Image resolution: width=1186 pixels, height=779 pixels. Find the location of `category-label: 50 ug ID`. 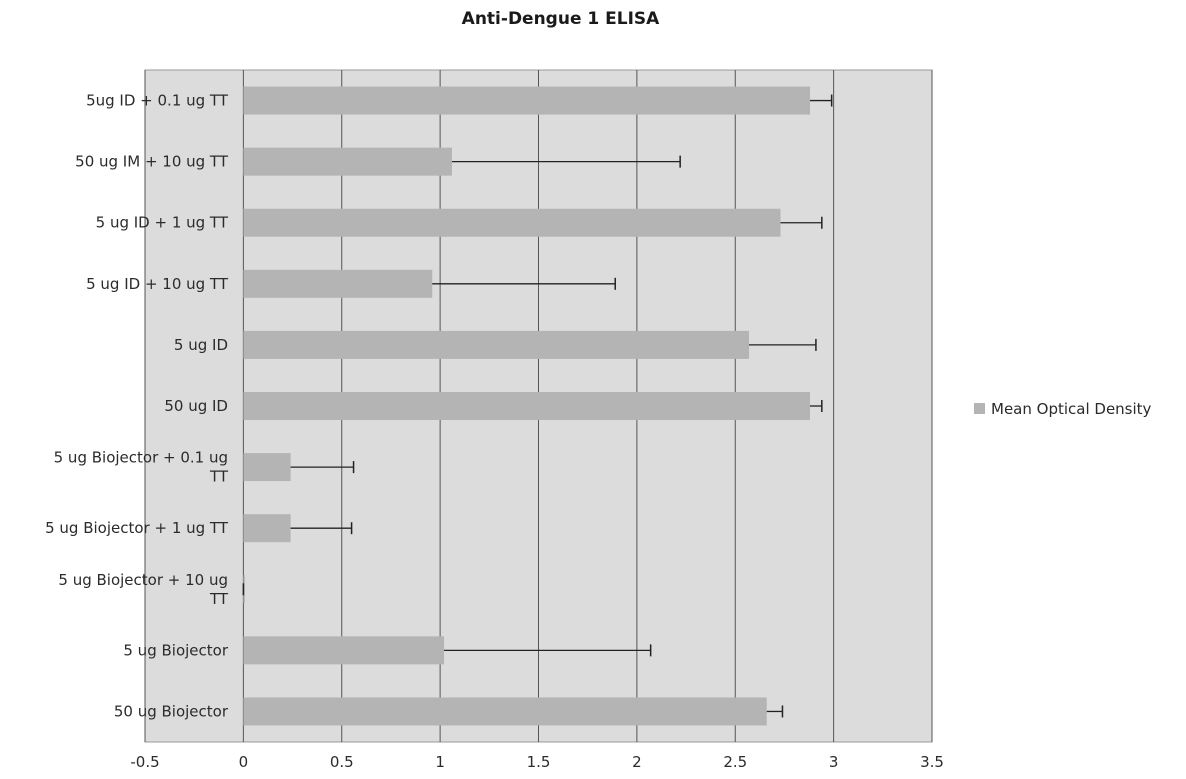

category-label: 50 ug ID is located at coordinates (196, 406).